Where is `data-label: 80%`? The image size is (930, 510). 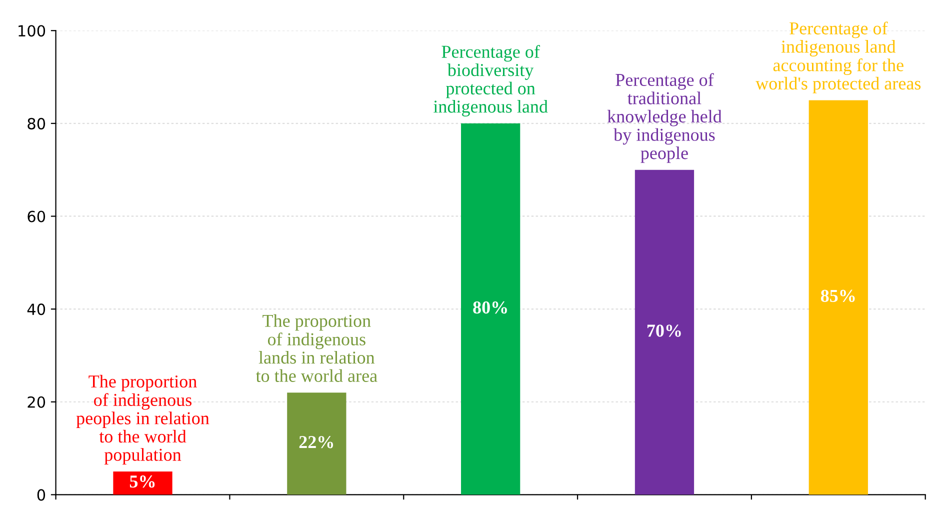
data-label: 80% is located at coordinates (490, 307).